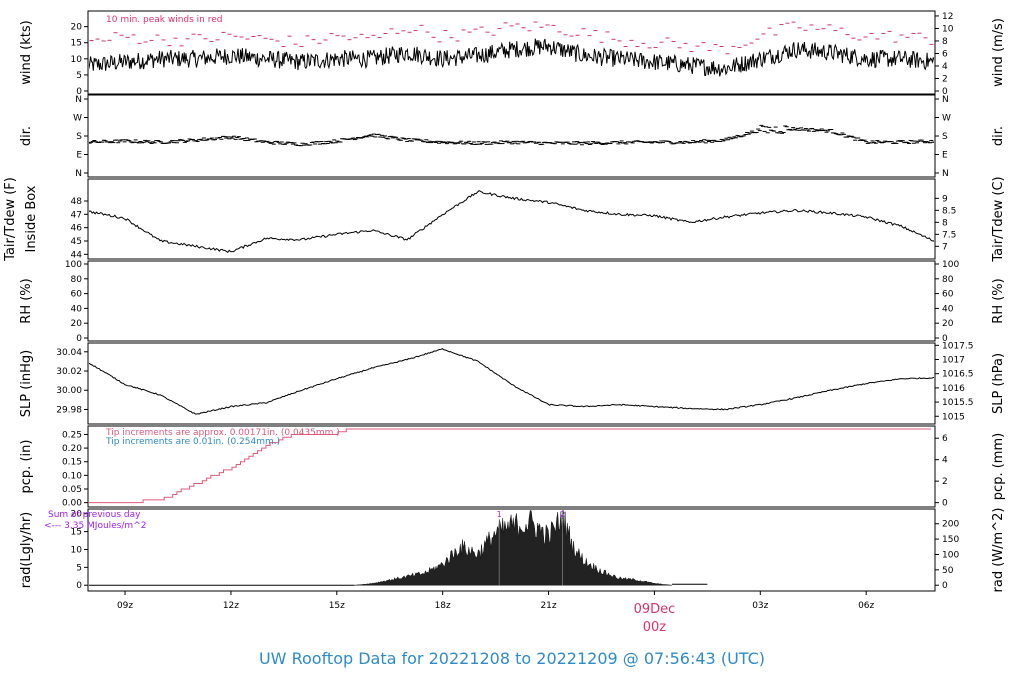 The width and height of the screenshot is (1024, 700). What do you see at coordinates (72, 449) in the screenshot?
I see `left-tick-label: 0.20` at bounding box center [72, 449].